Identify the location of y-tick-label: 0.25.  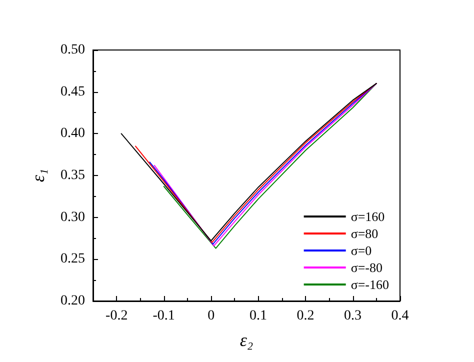
(72, 259).